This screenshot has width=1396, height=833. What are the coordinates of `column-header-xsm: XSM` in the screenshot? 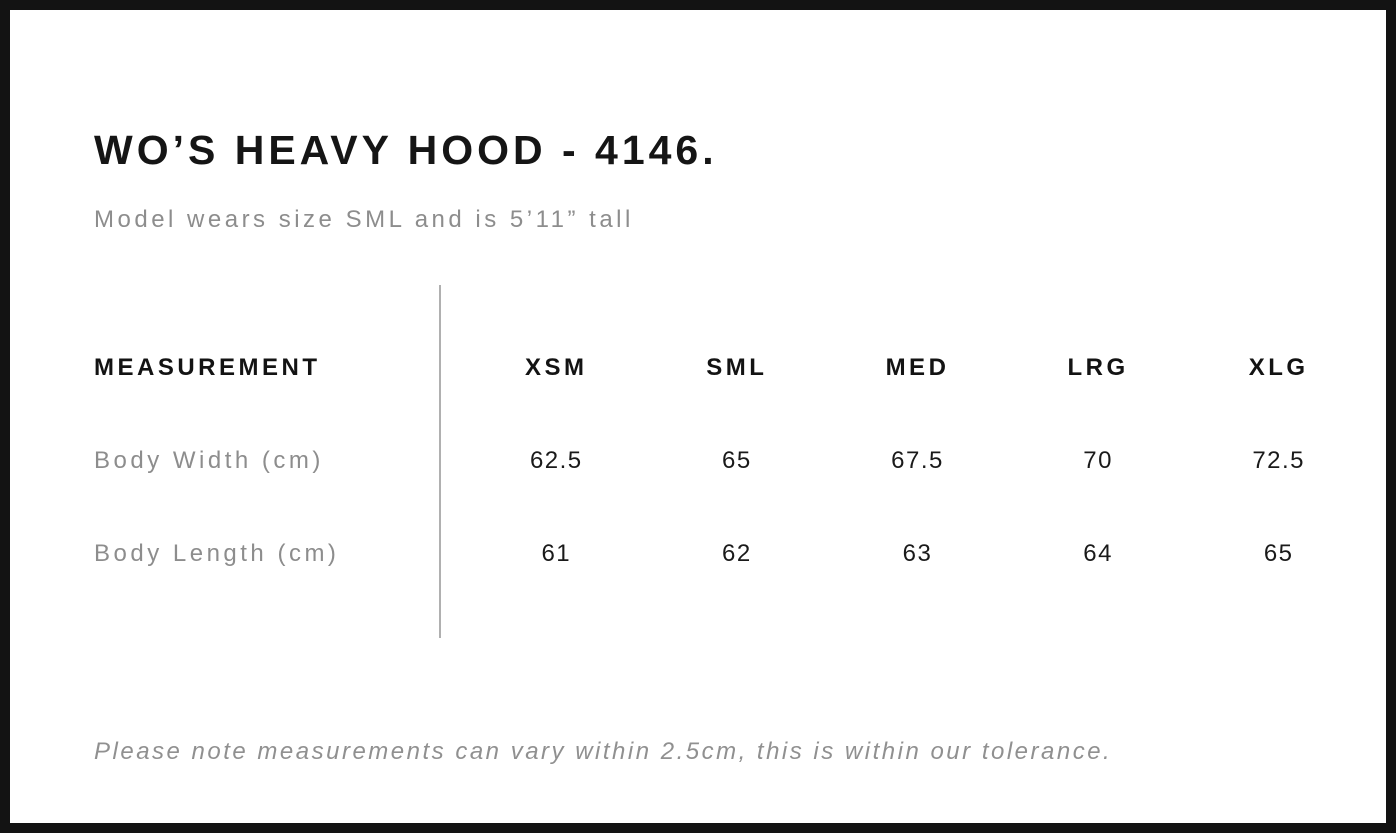 It's located at (556, 367).